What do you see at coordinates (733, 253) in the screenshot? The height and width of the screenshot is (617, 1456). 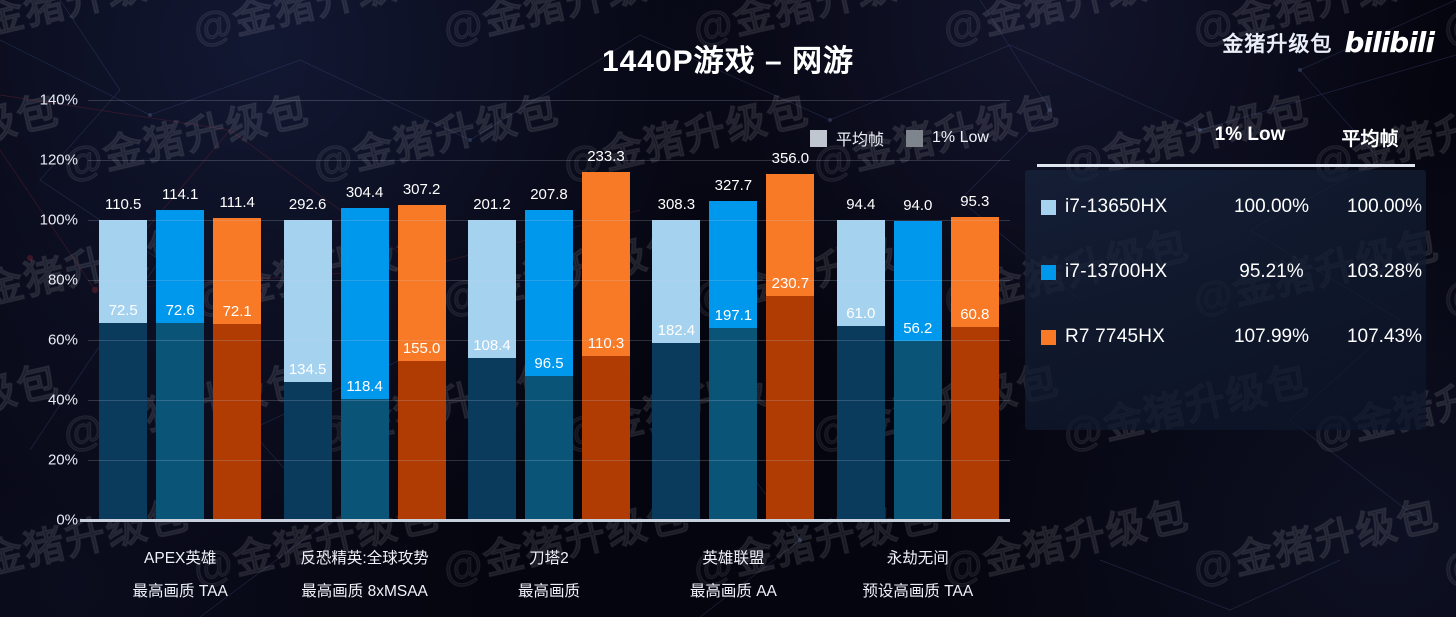 I see `bar-segment-average: 327.7 197.1` at bounding box center [733, 253].